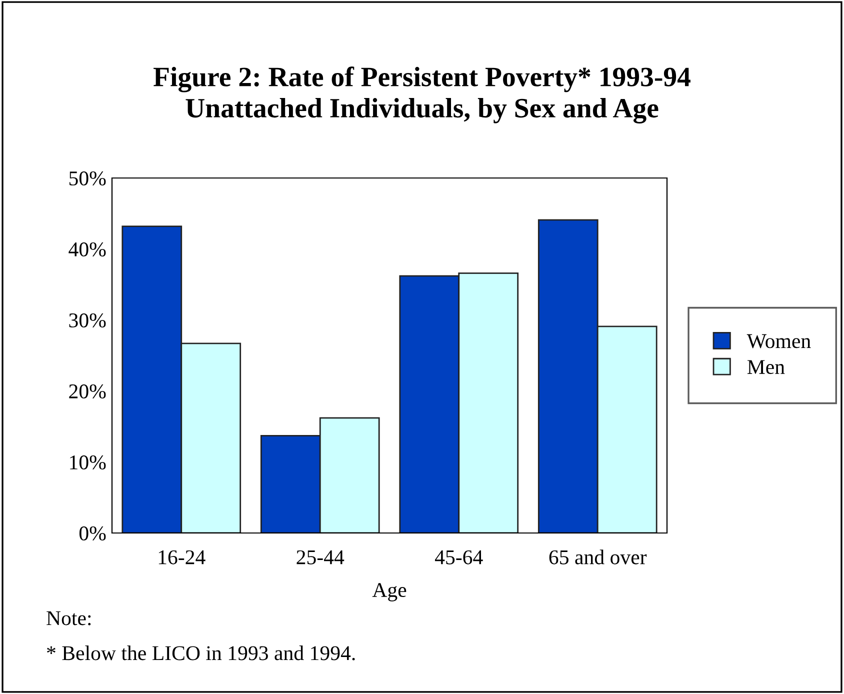  Describe the element at coordinates (87, 391) in the screenshot. I see `y-tick-label: 20%` at that location.